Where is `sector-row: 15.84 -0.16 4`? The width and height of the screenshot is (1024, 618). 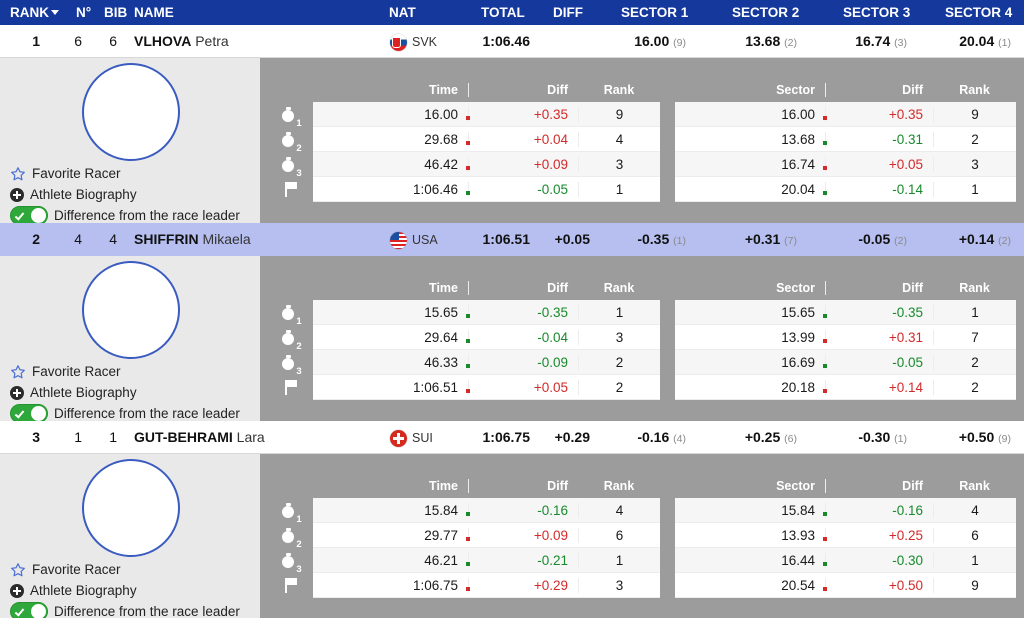
sector-row: 15.84 -0.16 4 is located at coordinates (845, 510).